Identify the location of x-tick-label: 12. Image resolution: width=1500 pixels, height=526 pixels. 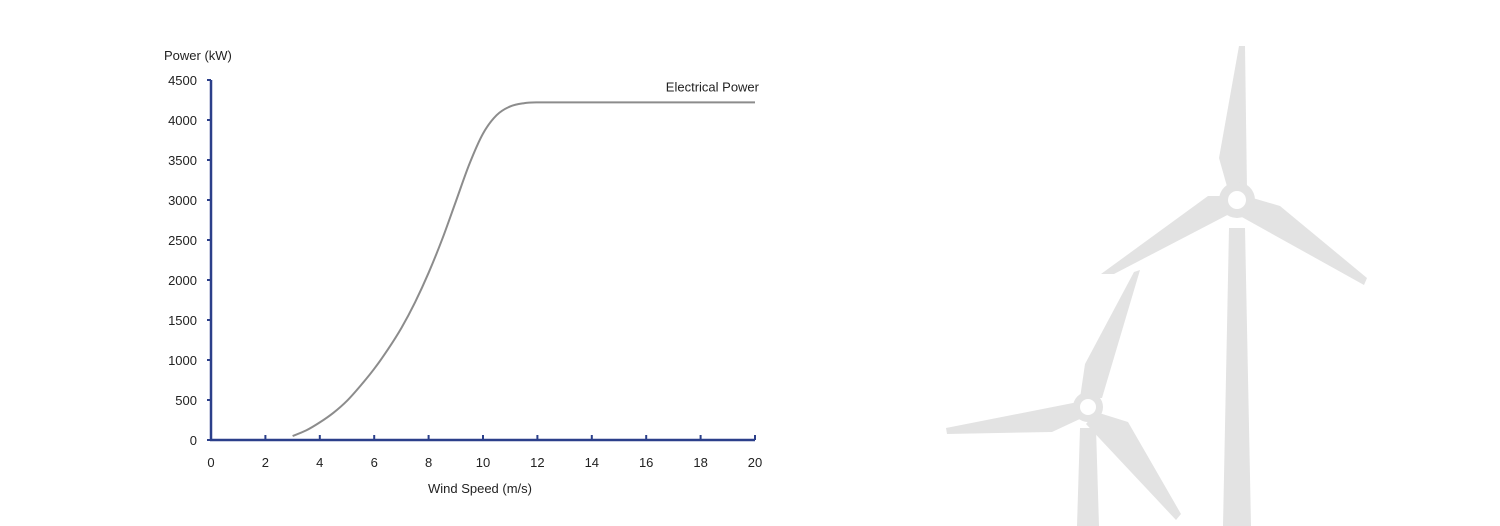
(537, 462).